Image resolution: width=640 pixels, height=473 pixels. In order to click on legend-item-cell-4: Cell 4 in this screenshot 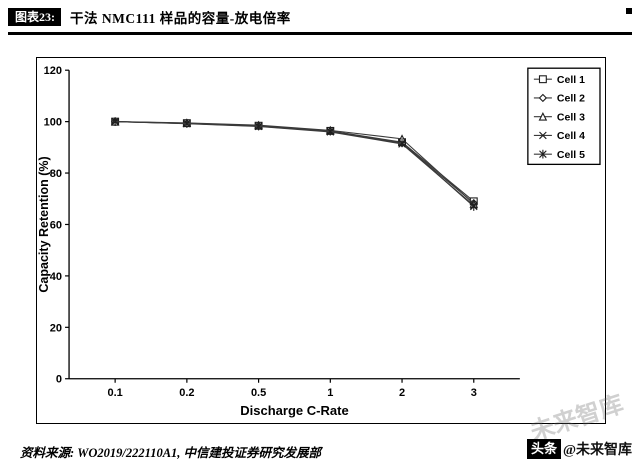, I will do `click(559, 136)`.